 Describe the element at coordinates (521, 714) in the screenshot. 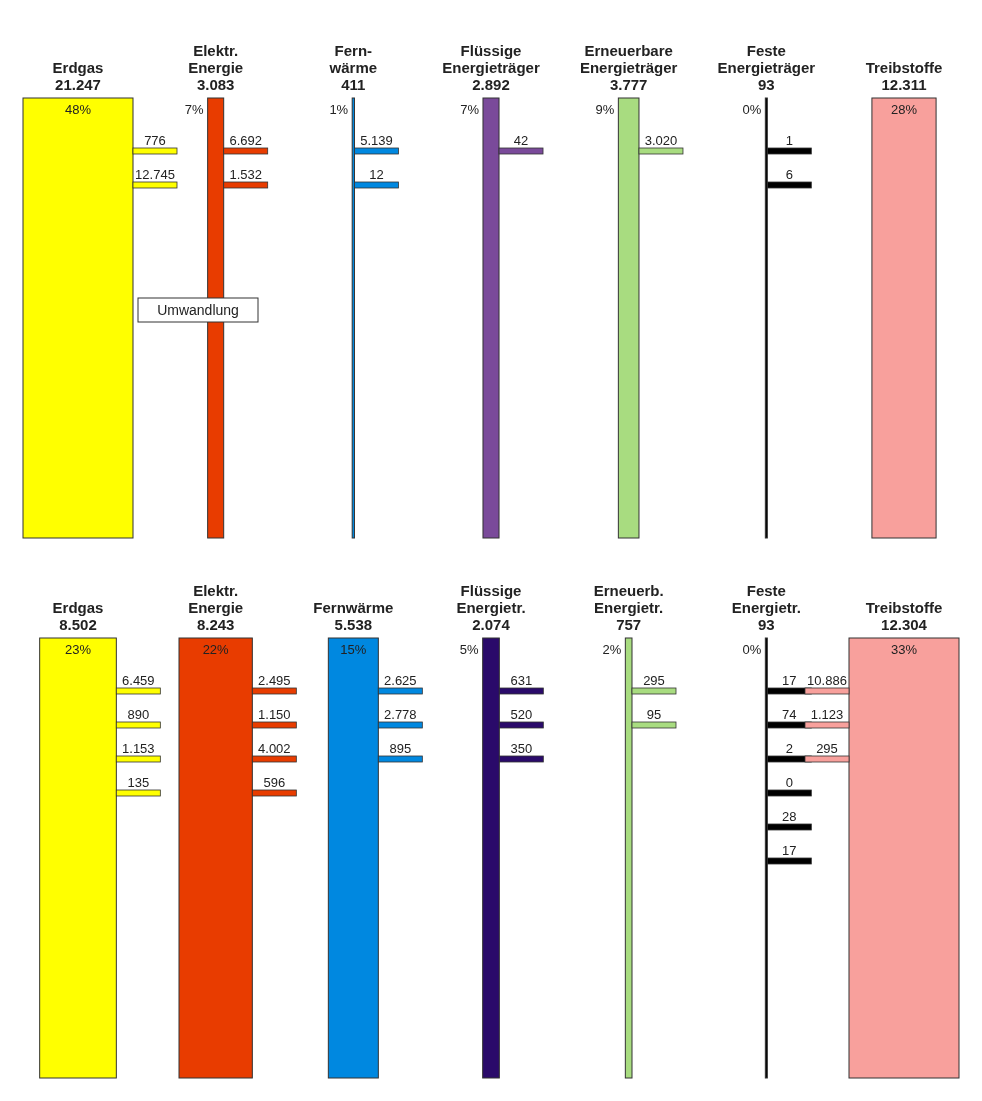

I see `text: 520` at that location.